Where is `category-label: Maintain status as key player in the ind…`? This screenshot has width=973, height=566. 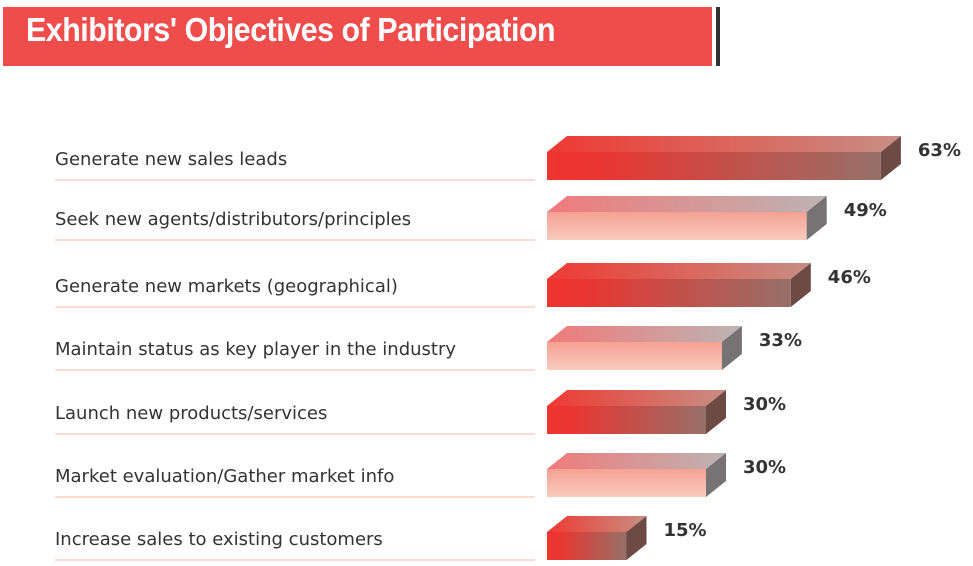 category-label: Maintain status as key player in the ind… is located at coordinates (255, 349).